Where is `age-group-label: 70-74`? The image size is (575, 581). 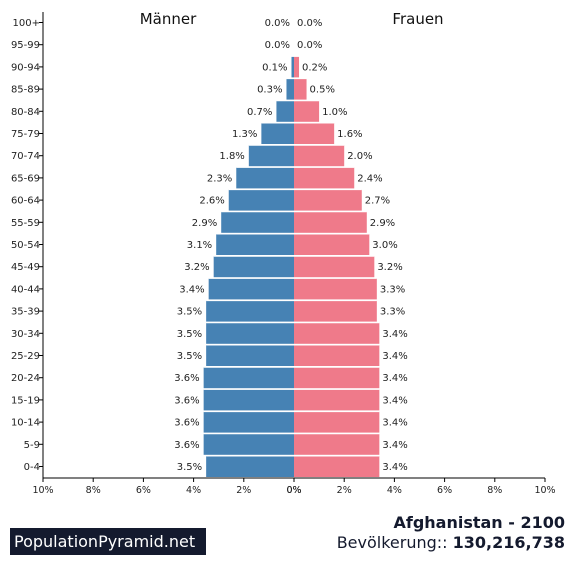
age-group-label: 70-74 is located at coordinates (25, 156).